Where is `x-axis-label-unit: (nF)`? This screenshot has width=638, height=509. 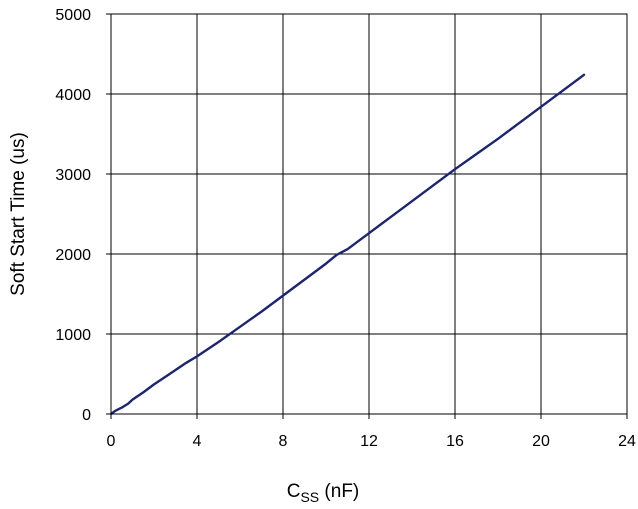
x-axis-label-unit: (nF) is located at coordinates (339, 491).